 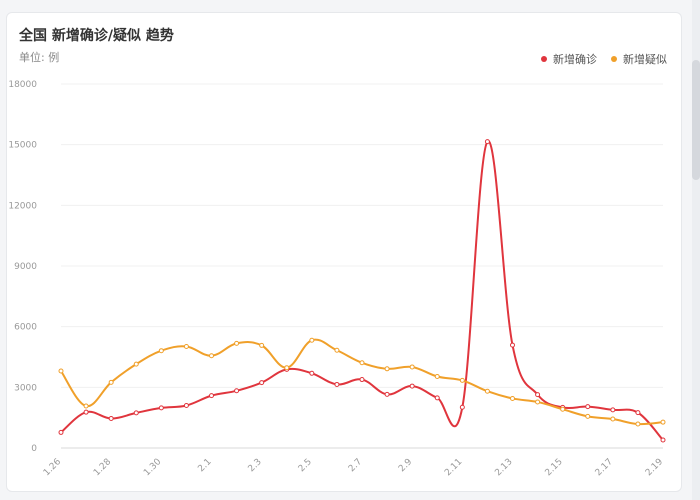 I want to click on scrollbar-thumb, so click(x=696, y=120).